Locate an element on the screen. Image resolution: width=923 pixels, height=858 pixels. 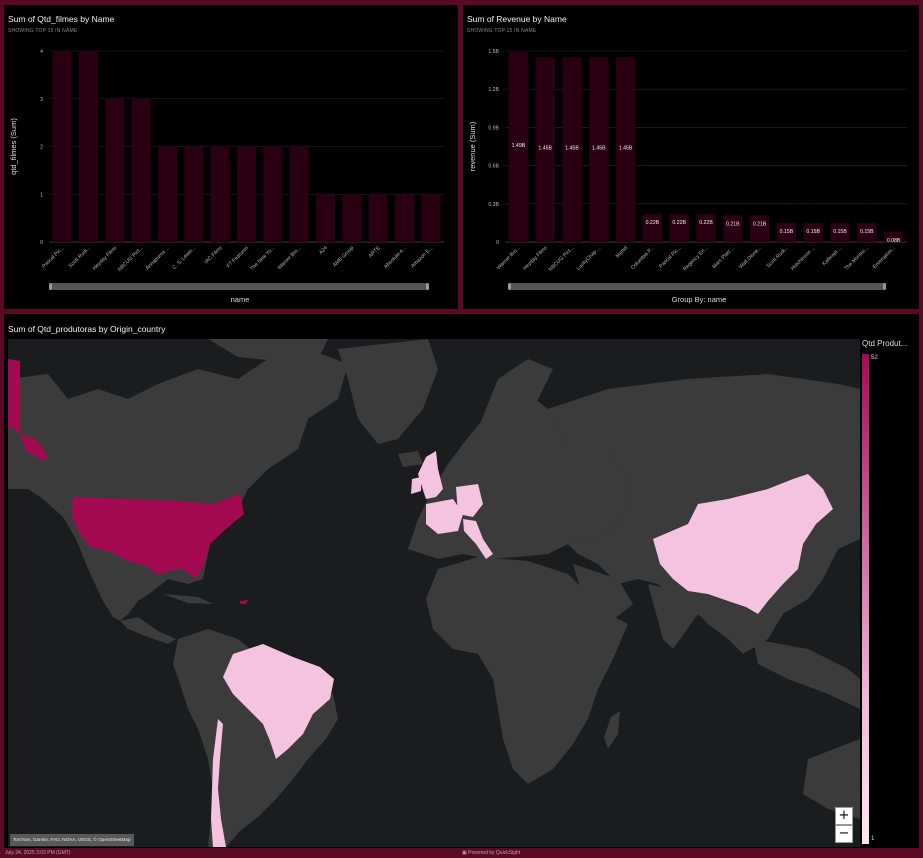
country-ireland is located at coordinates (416, 485).